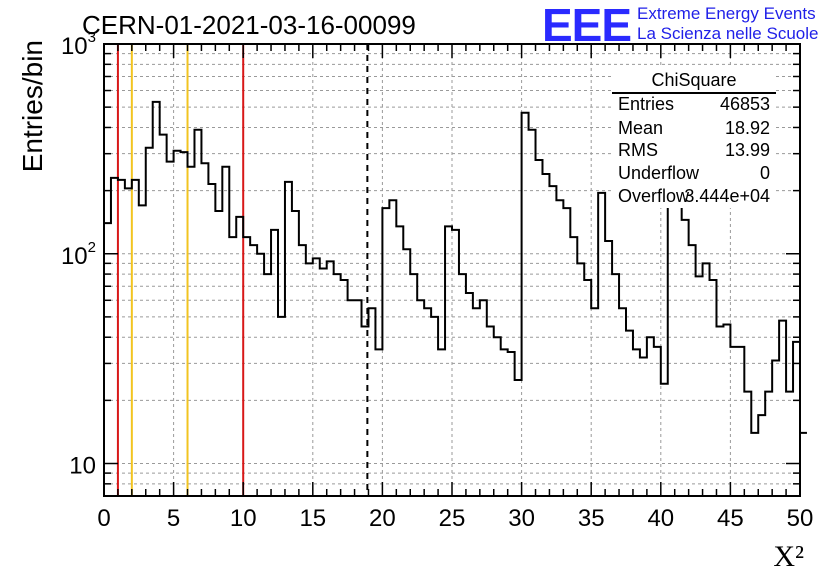 This screenshot has width=836, height=572. I want to click on stats-row-overflow: Overflow 3.444e+04, so click(694, 197).